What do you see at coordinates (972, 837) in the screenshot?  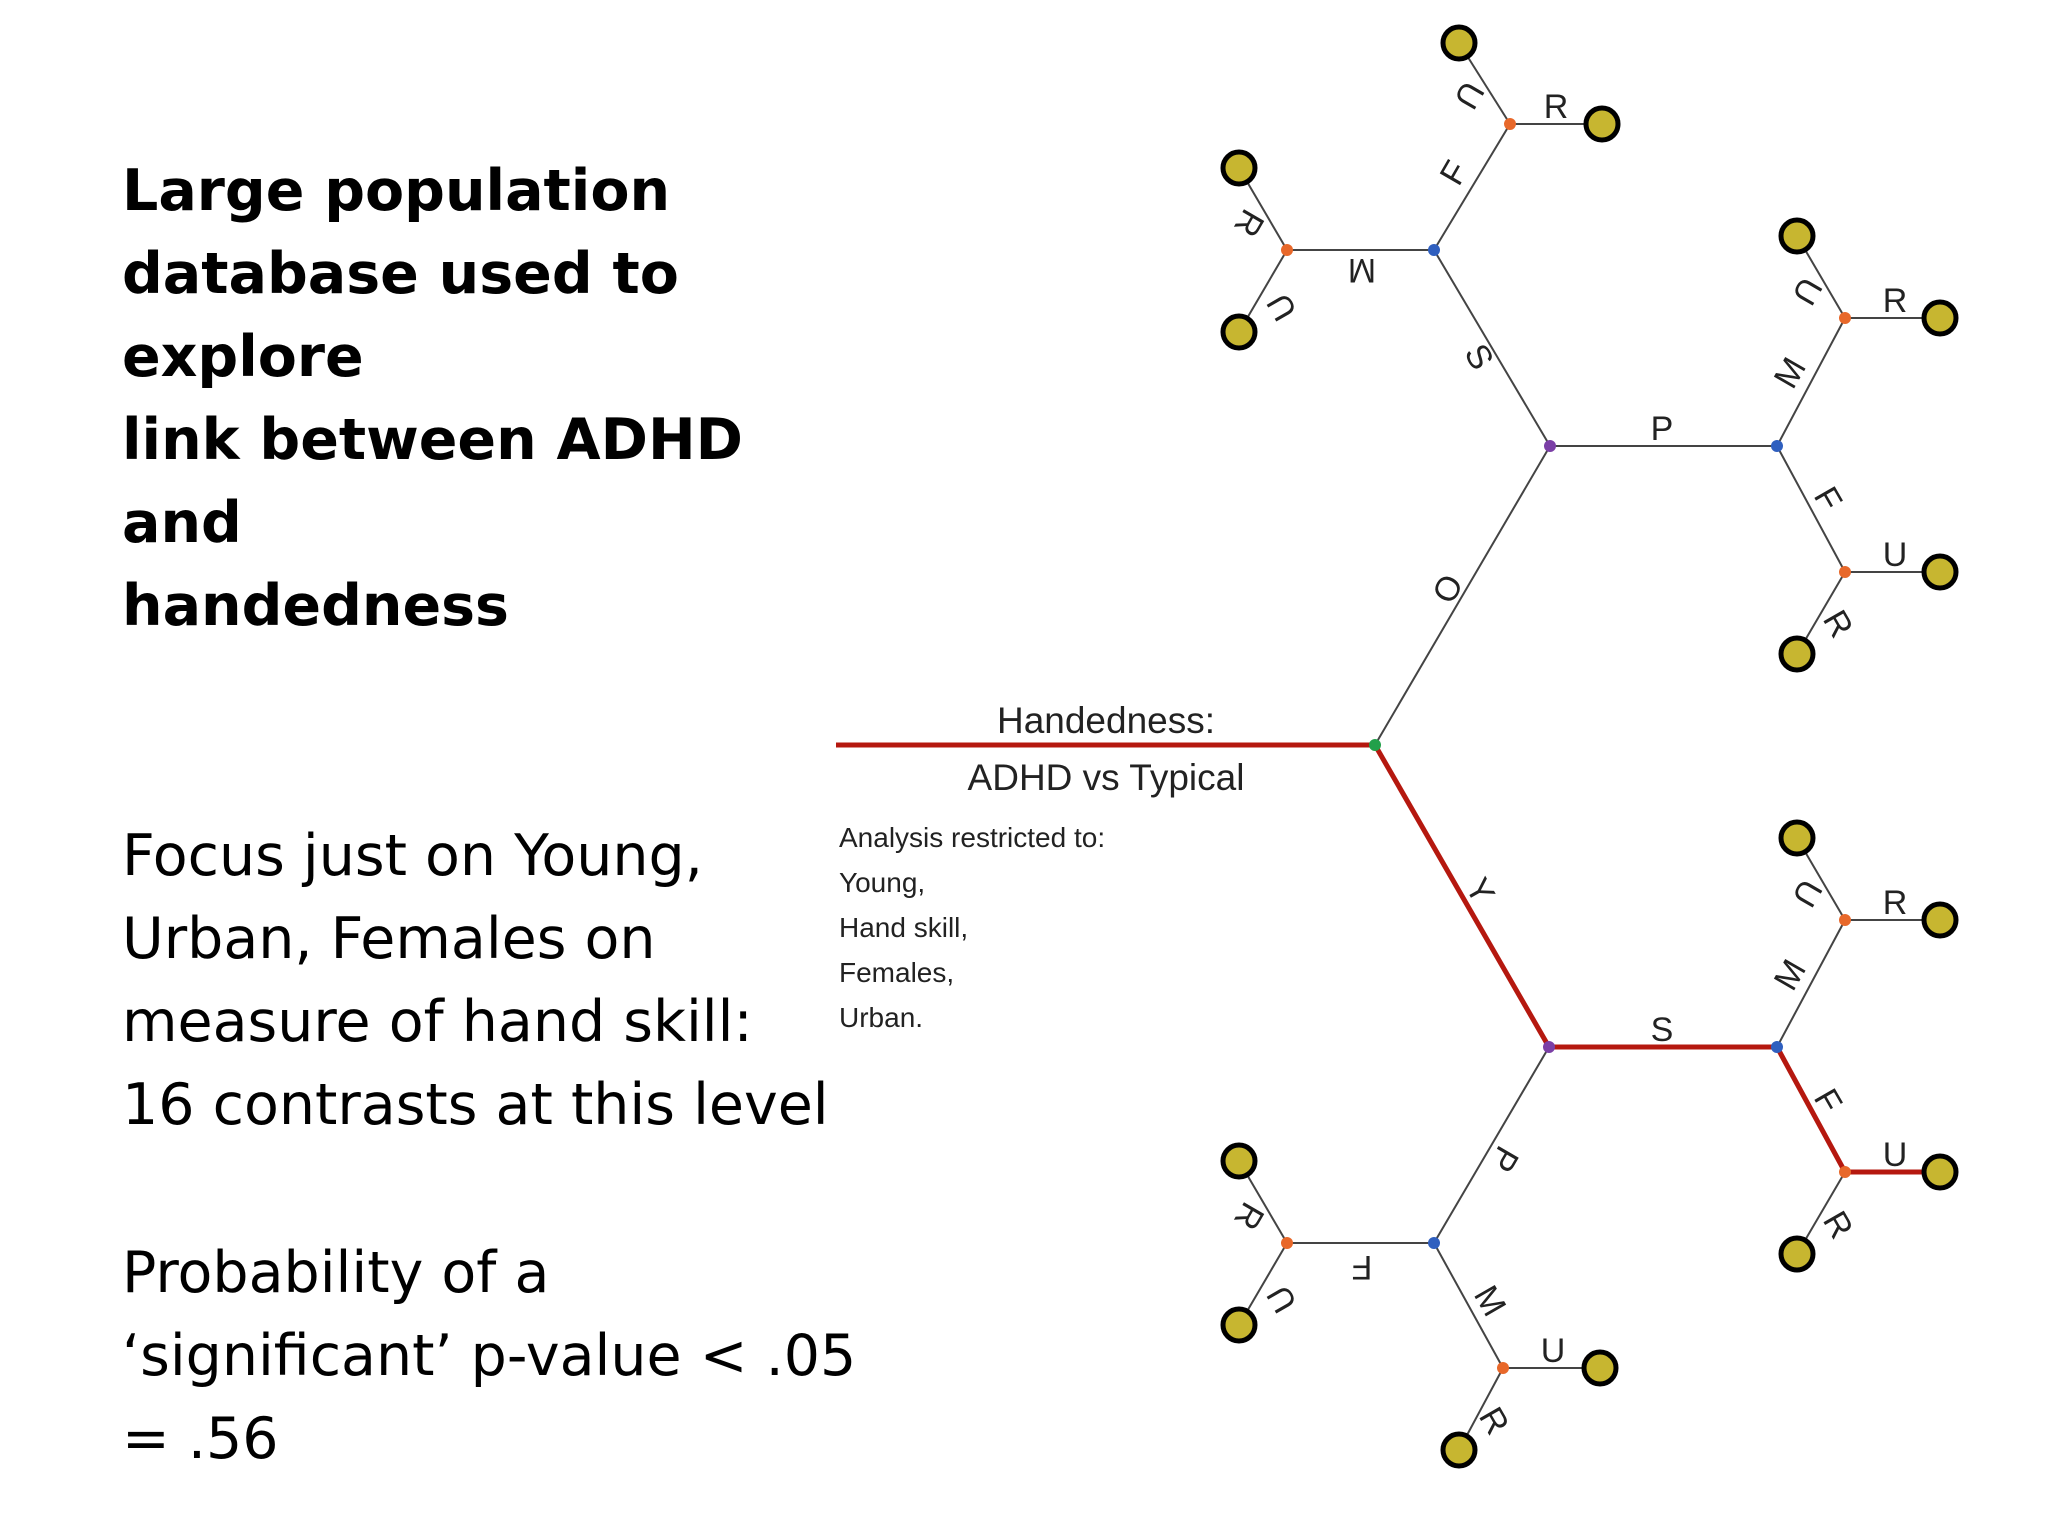 I see `restriction-line: Analysis restricted to:` at bounding box center [972, 837].